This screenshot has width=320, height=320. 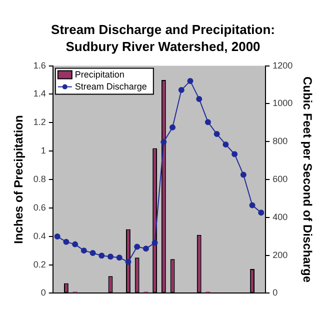 I want to click on y2-tick-label: 200, so click(x=280, y=255).